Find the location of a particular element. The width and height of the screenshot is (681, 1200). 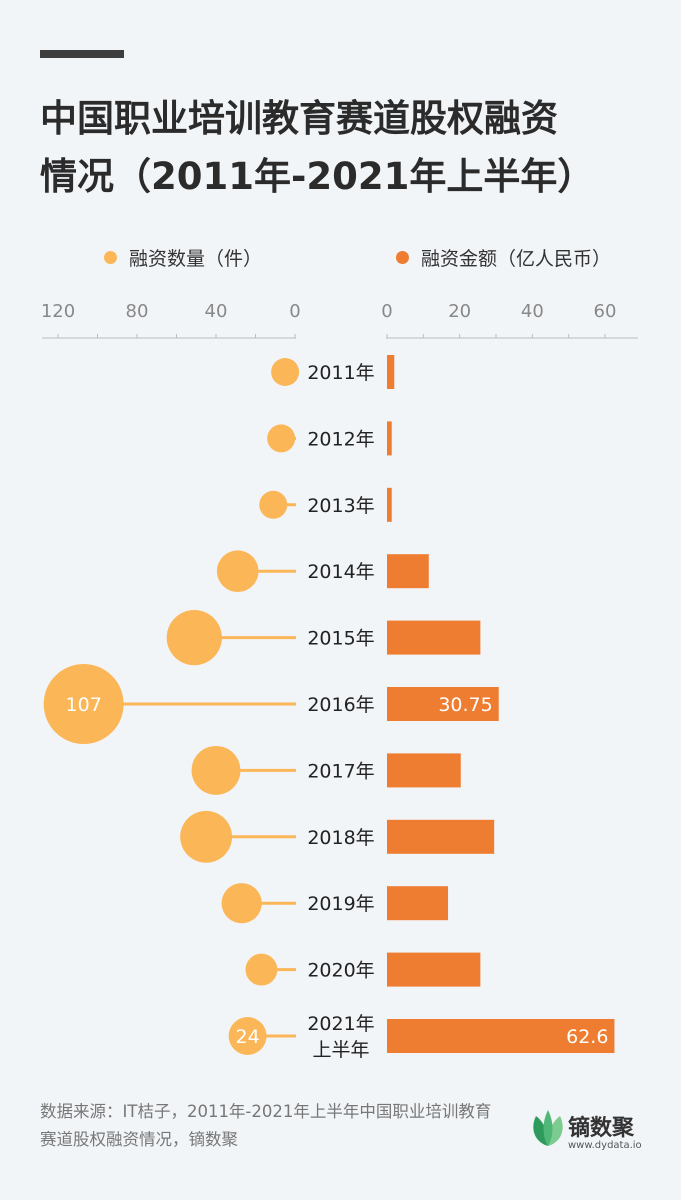

title-line-1: 中国职业培训教育赛道股权融资 is located at coordinates (299, 118).